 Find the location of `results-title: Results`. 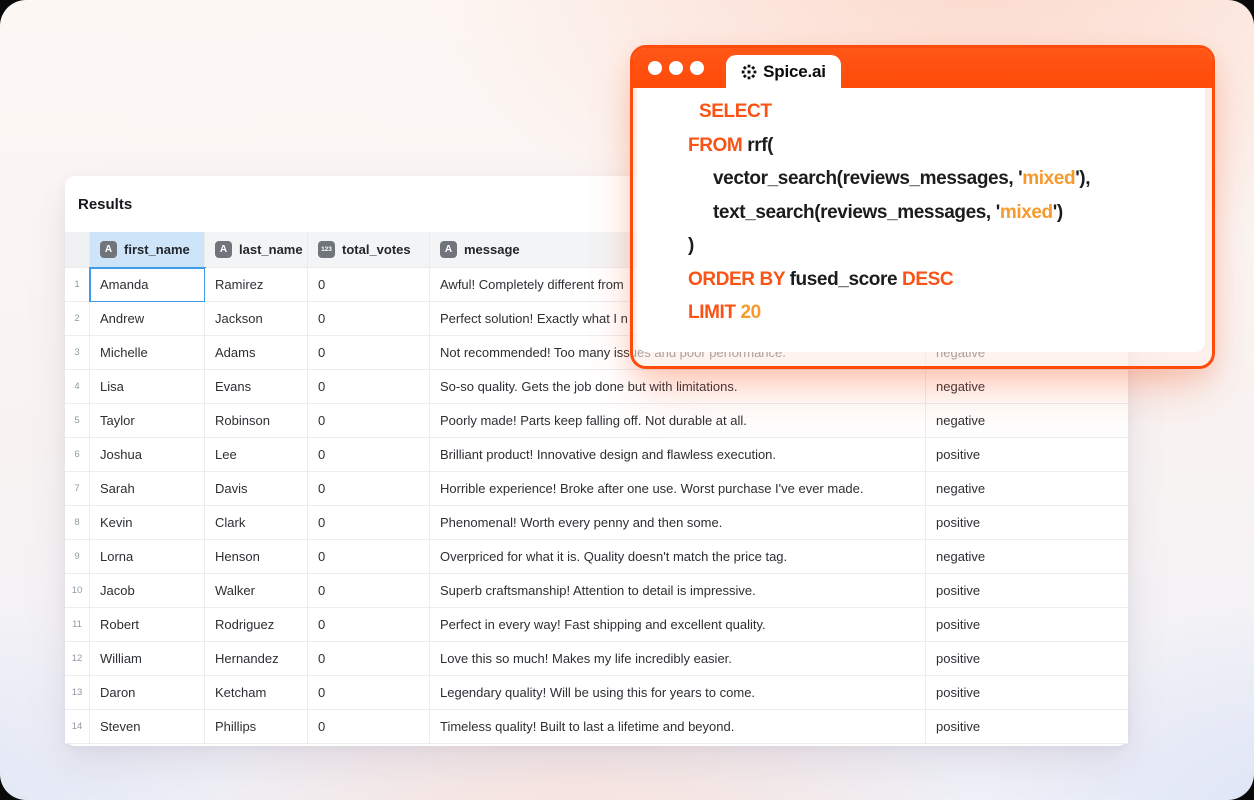

results-title: Results is located at coordinates (105, 204).